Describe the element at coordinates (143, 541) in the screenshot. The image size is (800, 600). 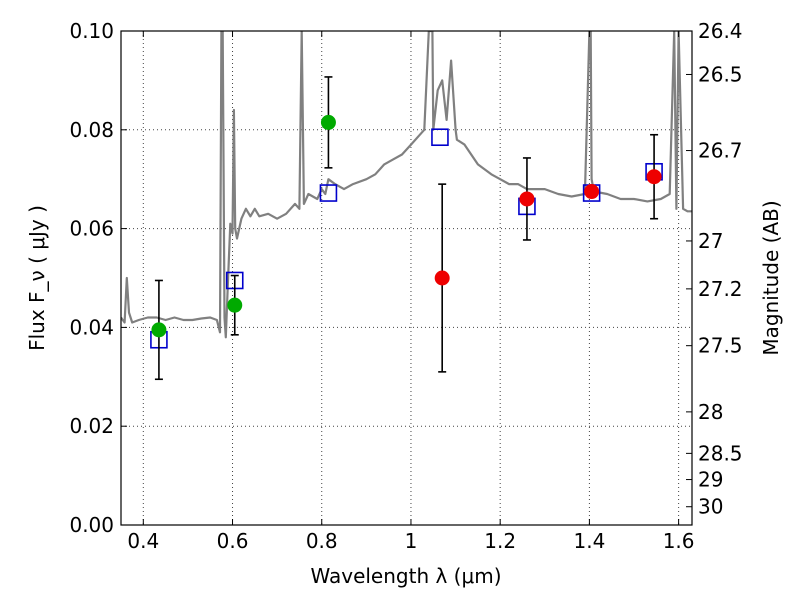
I see `x-tick-label: 0.4` at that location.